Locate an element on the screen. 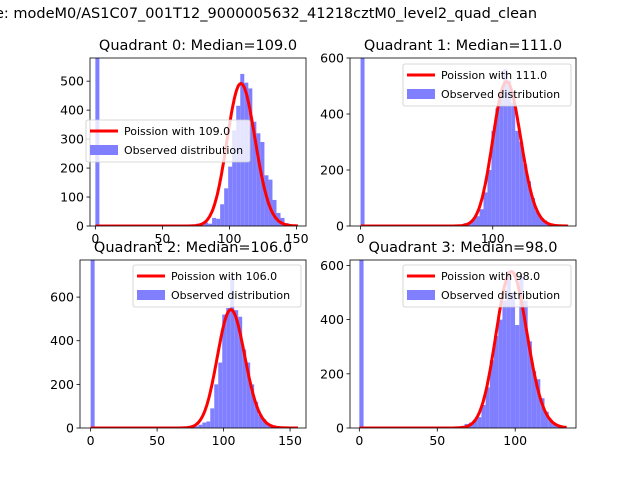  y-tick-label: 300 is located at coordinates (72, 139).